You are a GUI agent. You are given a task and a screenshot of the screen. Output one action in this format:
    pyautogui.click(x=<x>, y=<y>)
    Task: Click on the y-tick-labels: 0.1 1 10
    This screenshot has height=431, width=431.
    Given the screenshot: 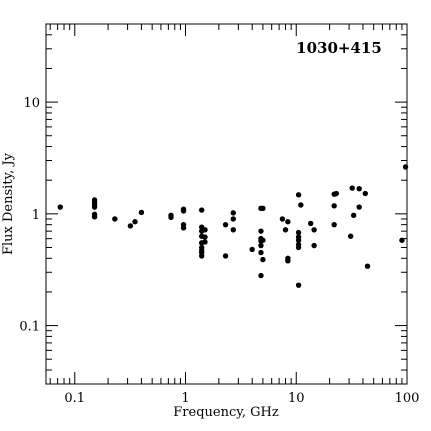 What is the action you would take?
    pyautogui.click(x=29, y=215)
    